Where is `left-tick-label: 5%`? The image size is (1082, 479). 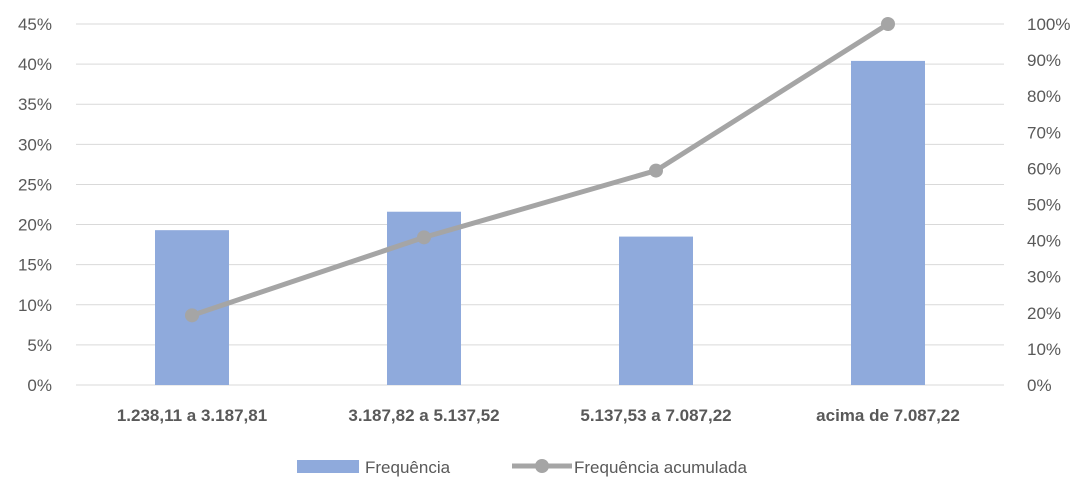 left-tick-label: 5% is located at coordinates (39, 345).